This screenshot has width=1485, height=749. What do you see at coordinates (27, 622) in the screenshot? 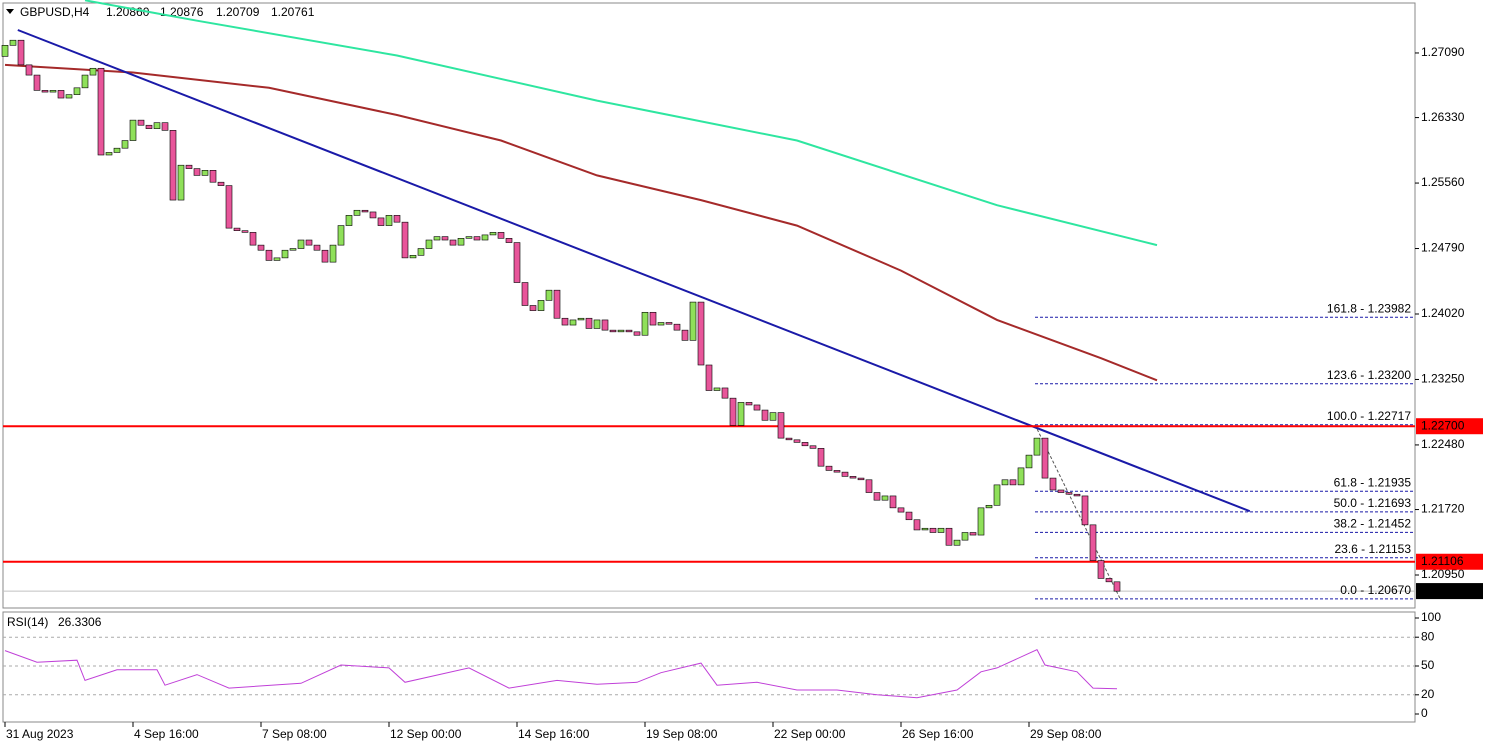
I see `rsi-title: RSI(14)` at bounding box center [27, 622].